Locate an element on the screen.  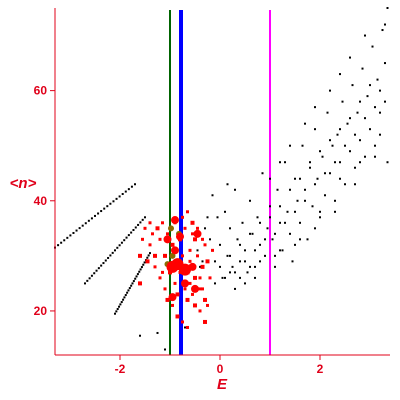
y-tick-label: 20 is located at coordinates (41, 311).